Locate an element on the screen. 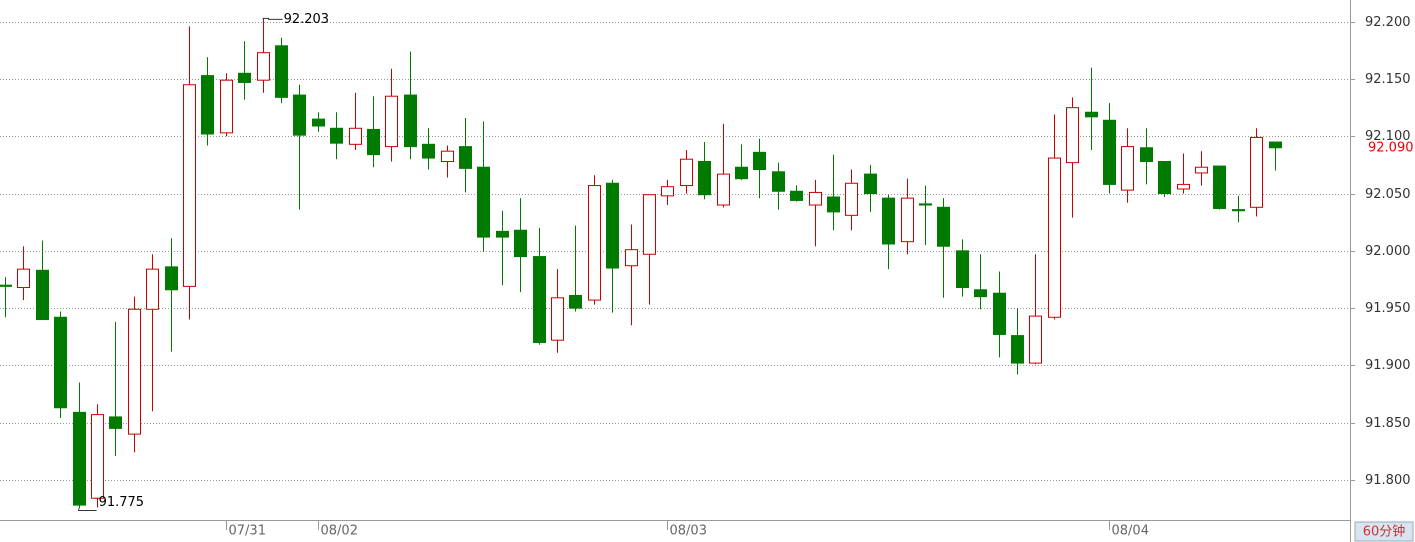 The height and width of the screenshot is (542, 1415). min-marker is located at coordinates (87, 510).